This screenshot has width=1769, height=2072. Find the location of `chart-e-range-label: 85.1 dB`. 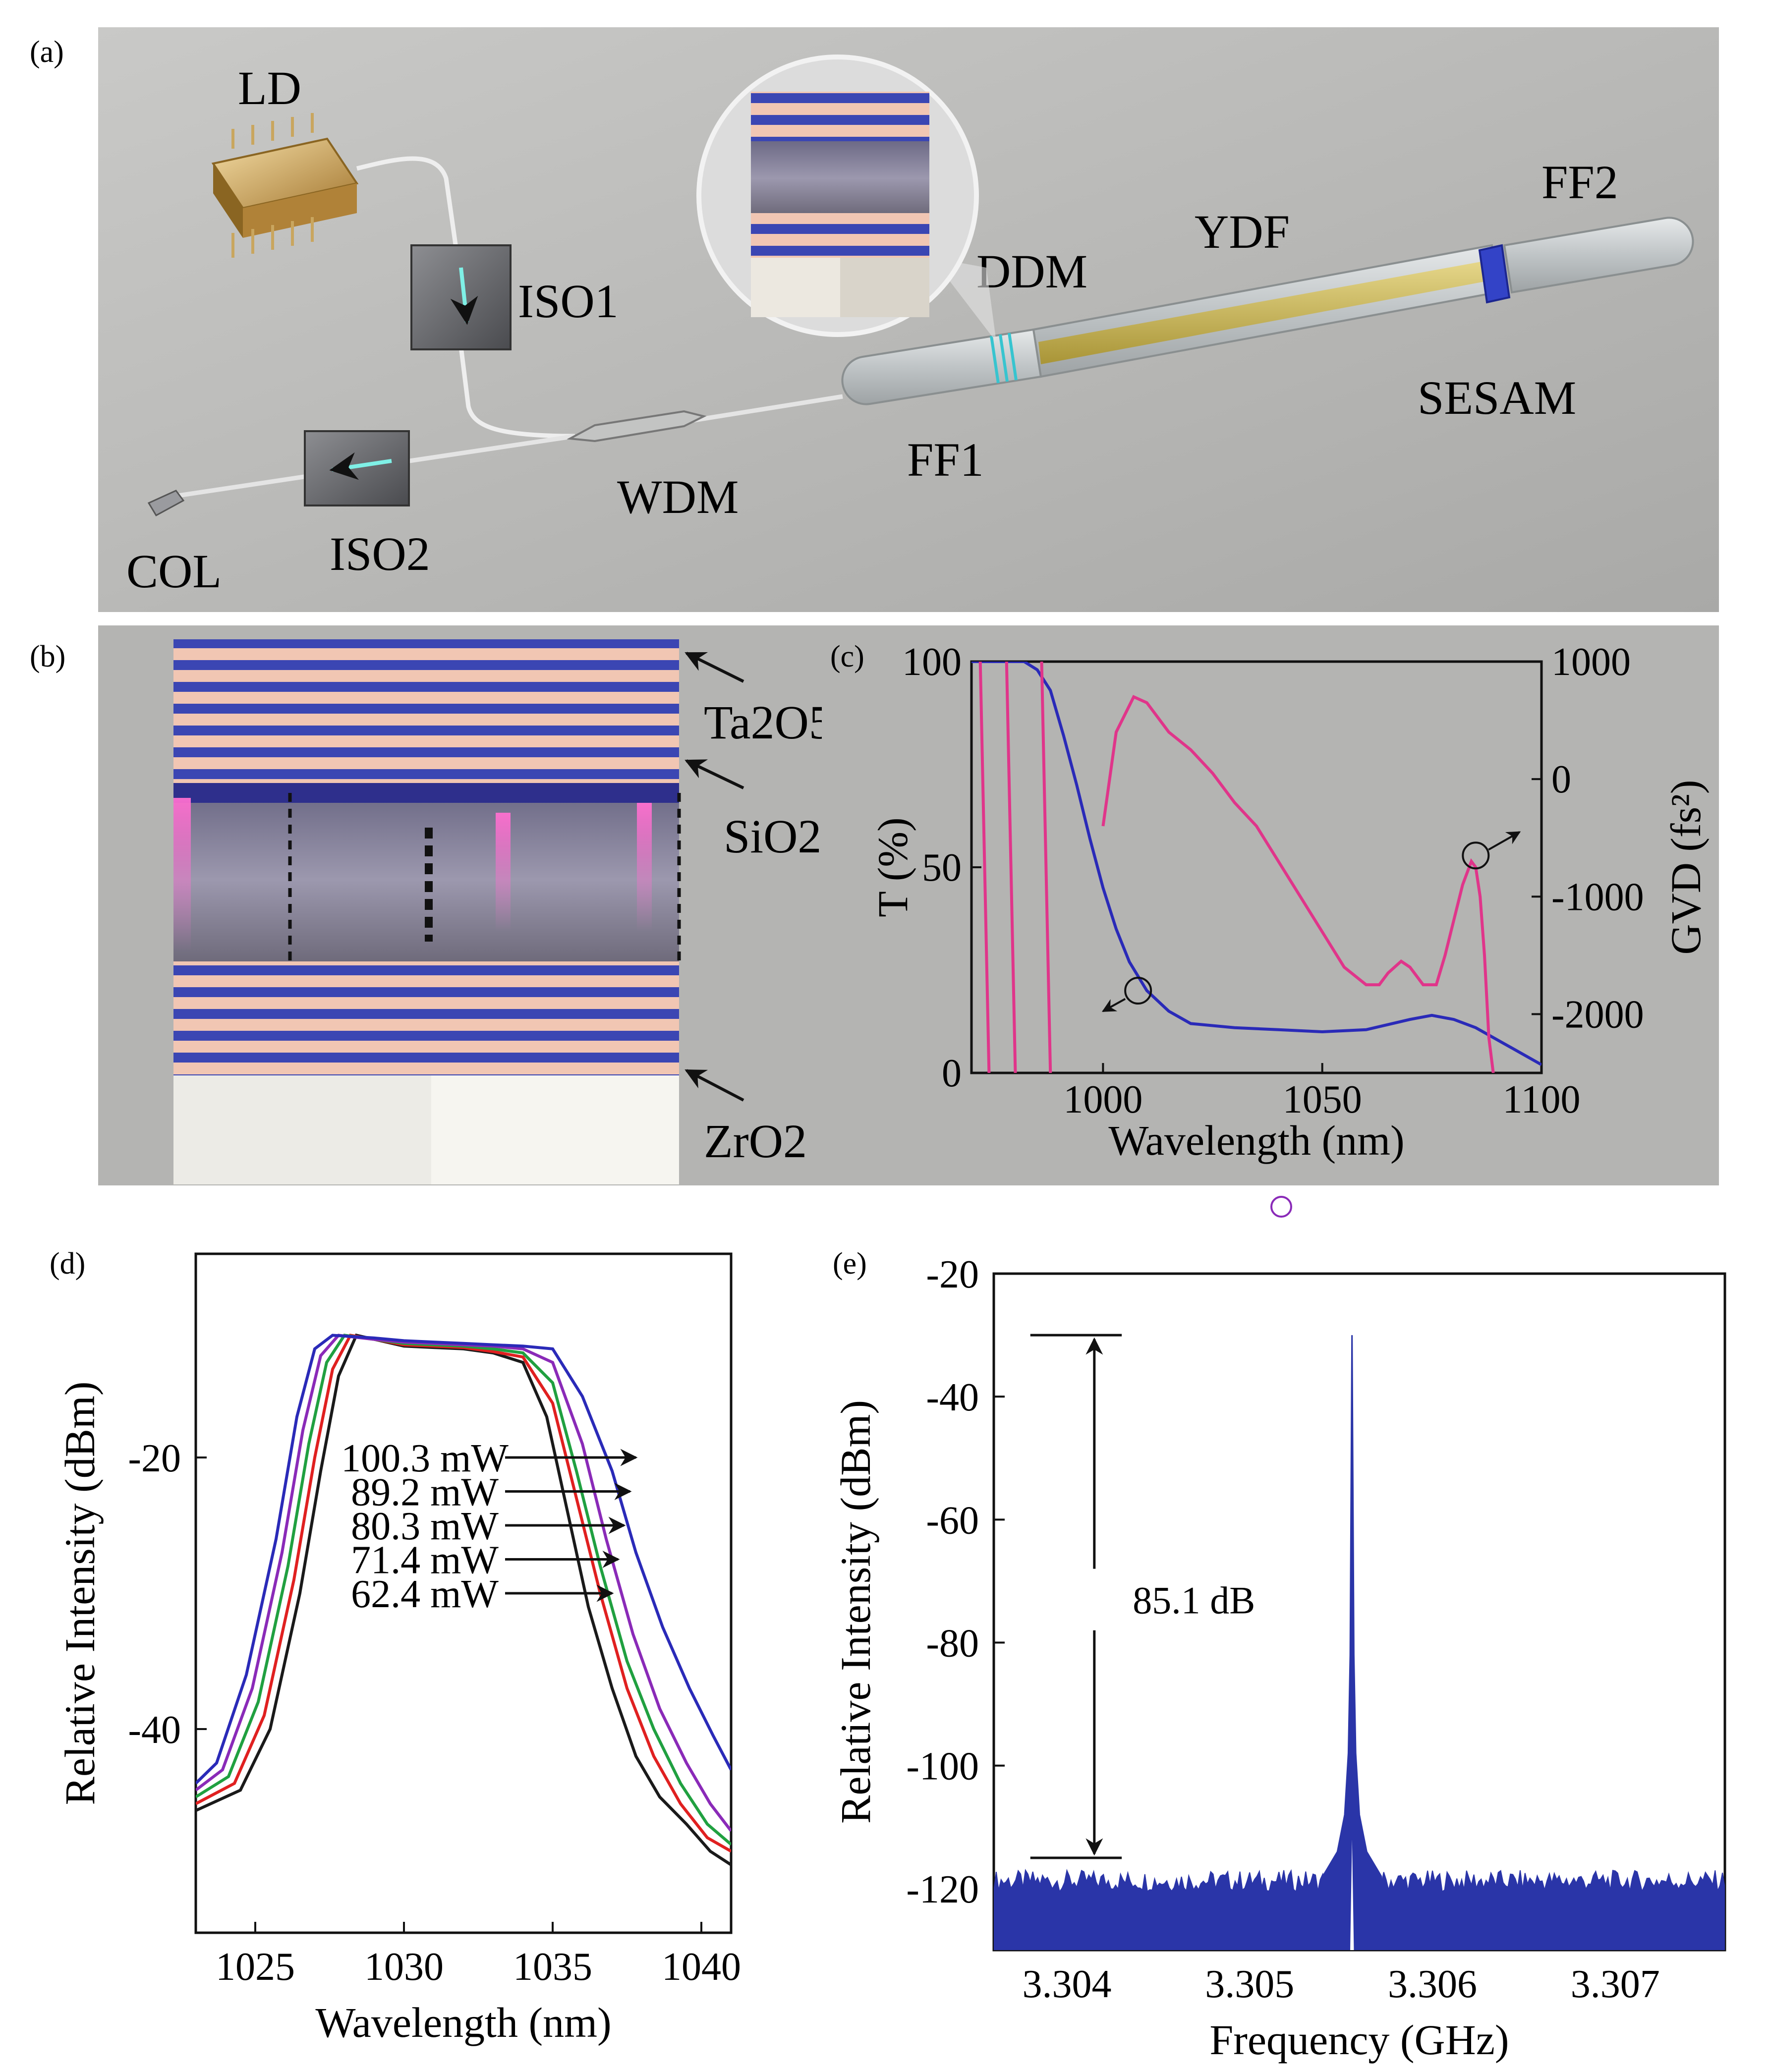

chart-e-range-label: 85.1 dB is located at coordinates (1194, 1600).